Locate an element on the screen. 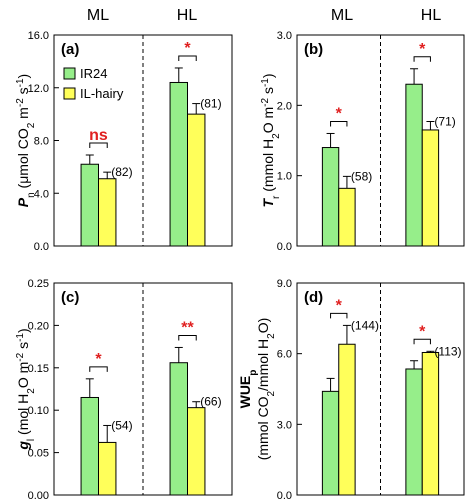  top-label-hl-right: HL is located at coordinates (431, 15).